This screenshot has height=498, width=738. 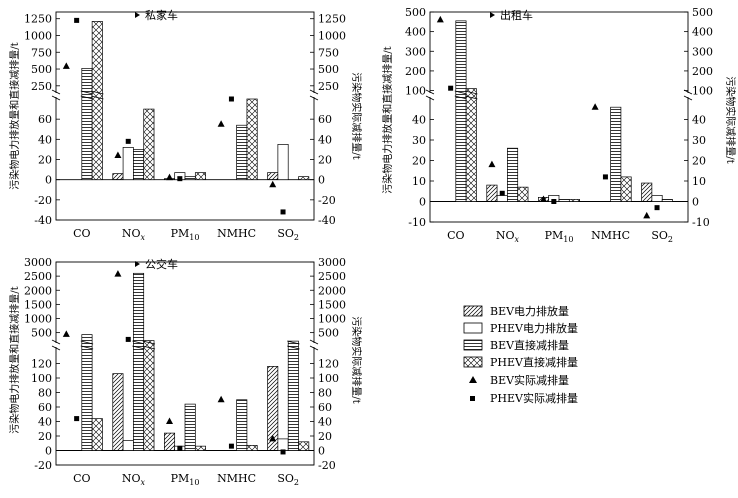 What do you see at coordinates (321, 451) in the screenshot?
I see `y-tick-label-right: 0` at bounding box center [321, 451].